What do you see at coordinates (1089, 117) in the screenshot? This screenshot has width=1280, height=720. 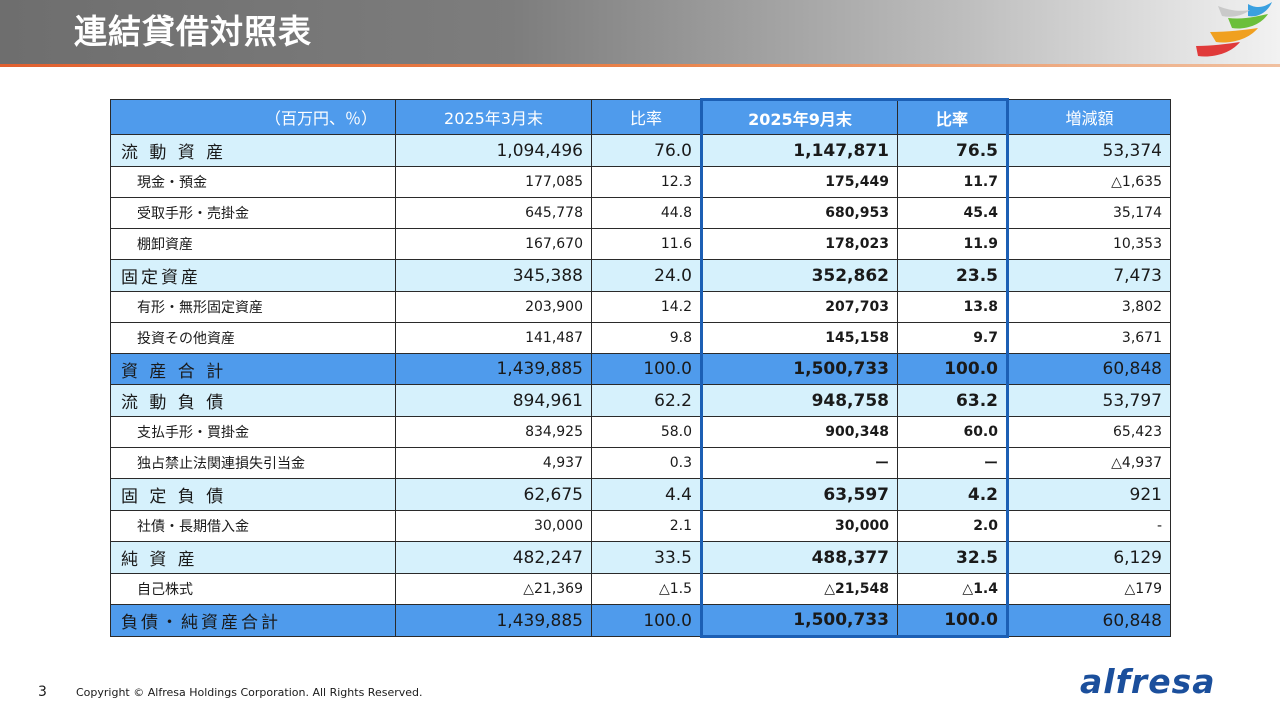 I see `header-change: 増減額` at bounding box center [1089, 117].